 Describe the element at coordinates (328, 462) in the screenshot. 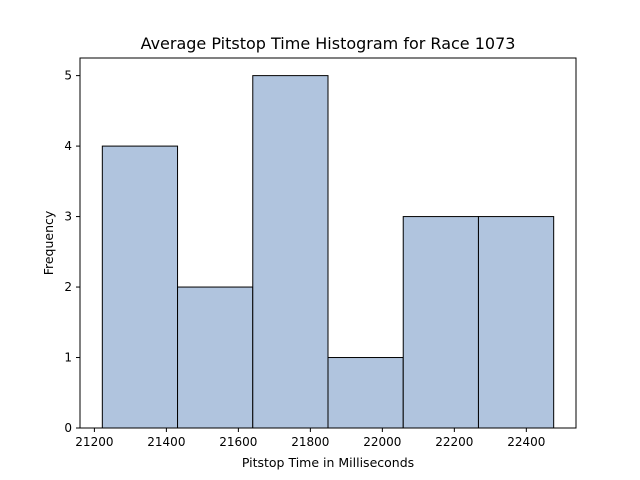

I see `x-axis-label: Pitstop Time in Milliseconds` at that location.